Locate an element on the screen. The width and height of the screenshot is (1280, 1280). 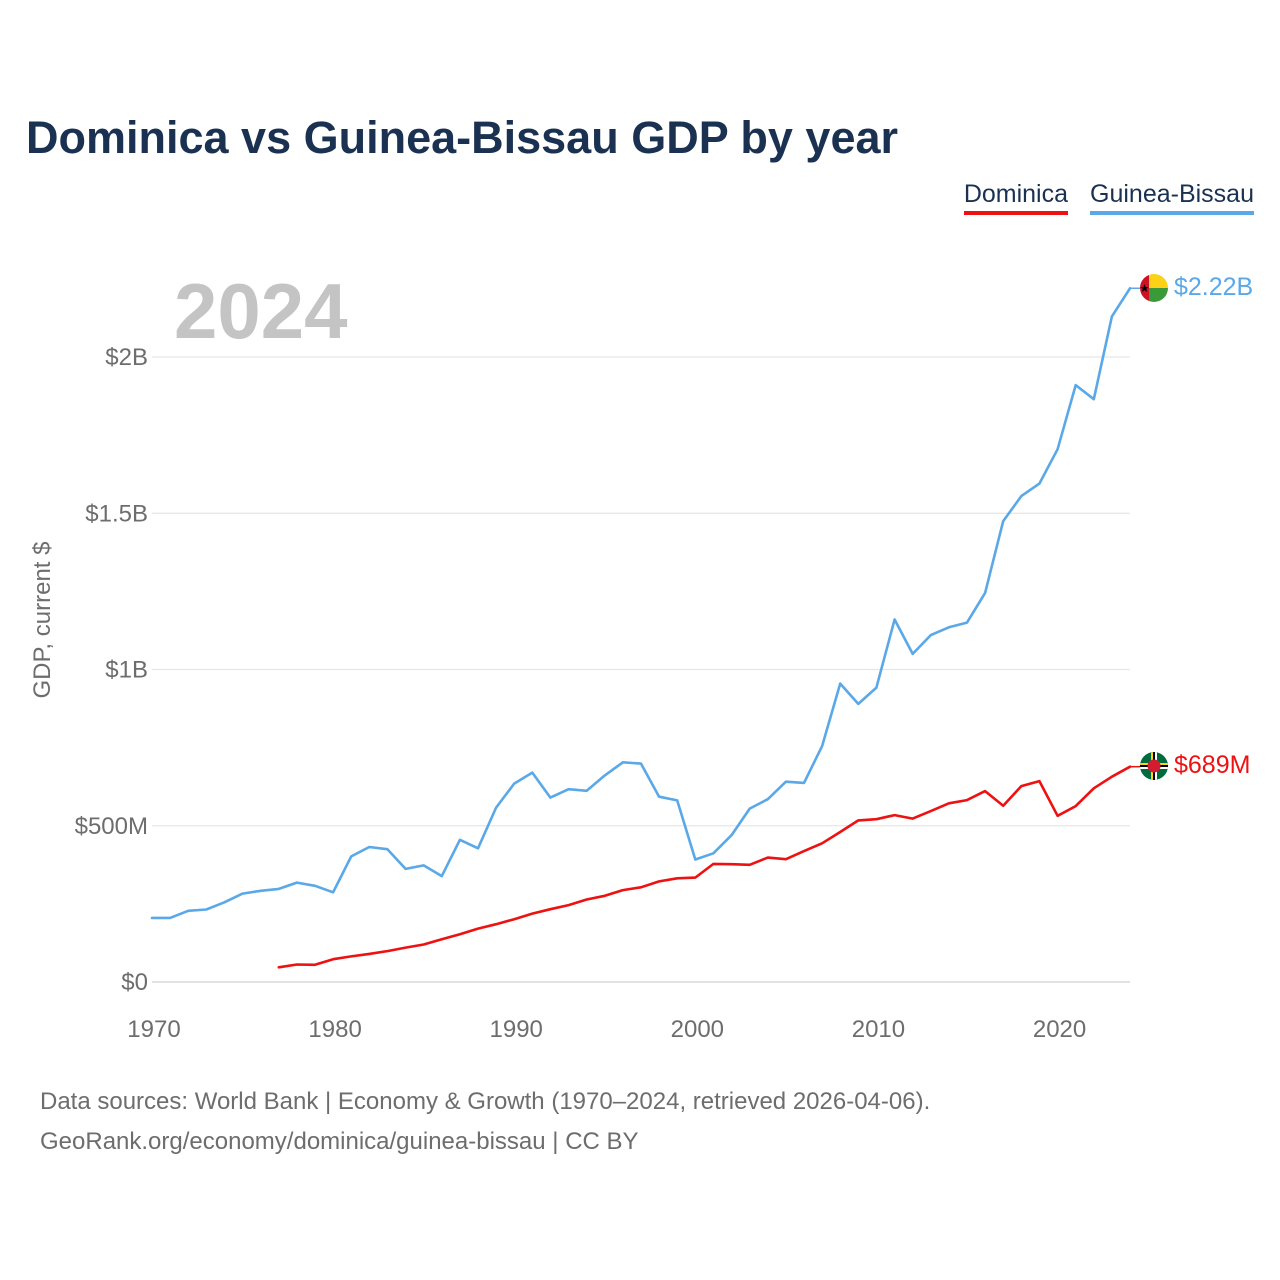
y-tick-label: $0 is located at coordinates (134, 982).